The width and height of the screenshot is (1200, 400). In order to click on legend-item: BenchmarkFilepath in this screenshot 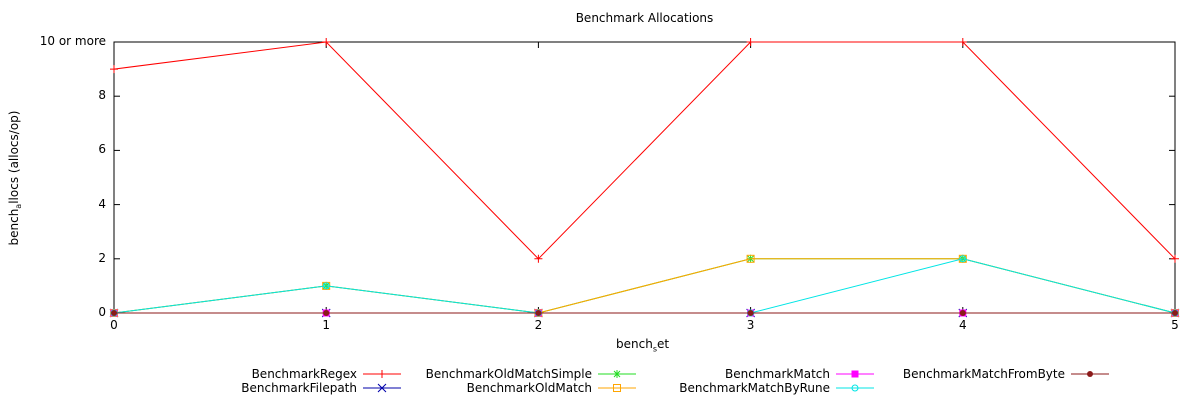, I will do `click(321, 388)`.